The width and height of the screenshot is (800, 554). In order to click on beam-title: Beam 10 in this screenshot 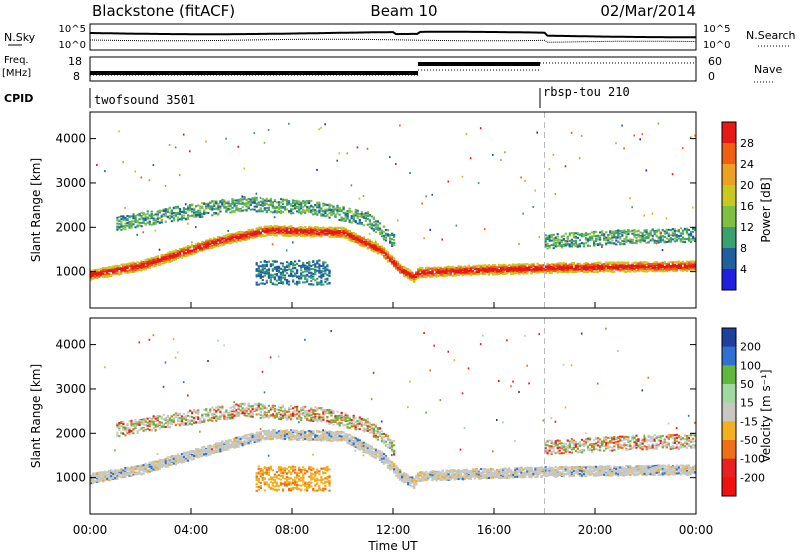, I will do `click(403, 11)`.